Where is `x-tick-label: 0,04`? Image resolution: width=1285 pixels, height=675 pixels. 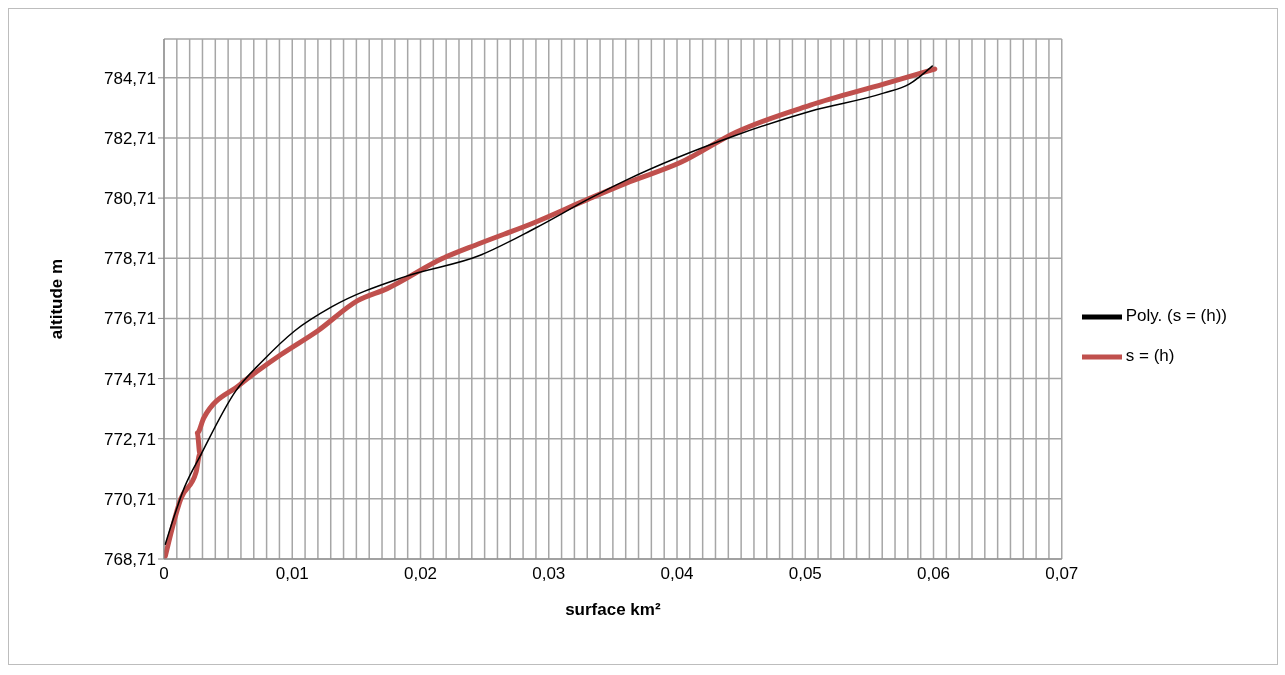 x-tick-label: 0,04 is located at coordinates (677, 574).